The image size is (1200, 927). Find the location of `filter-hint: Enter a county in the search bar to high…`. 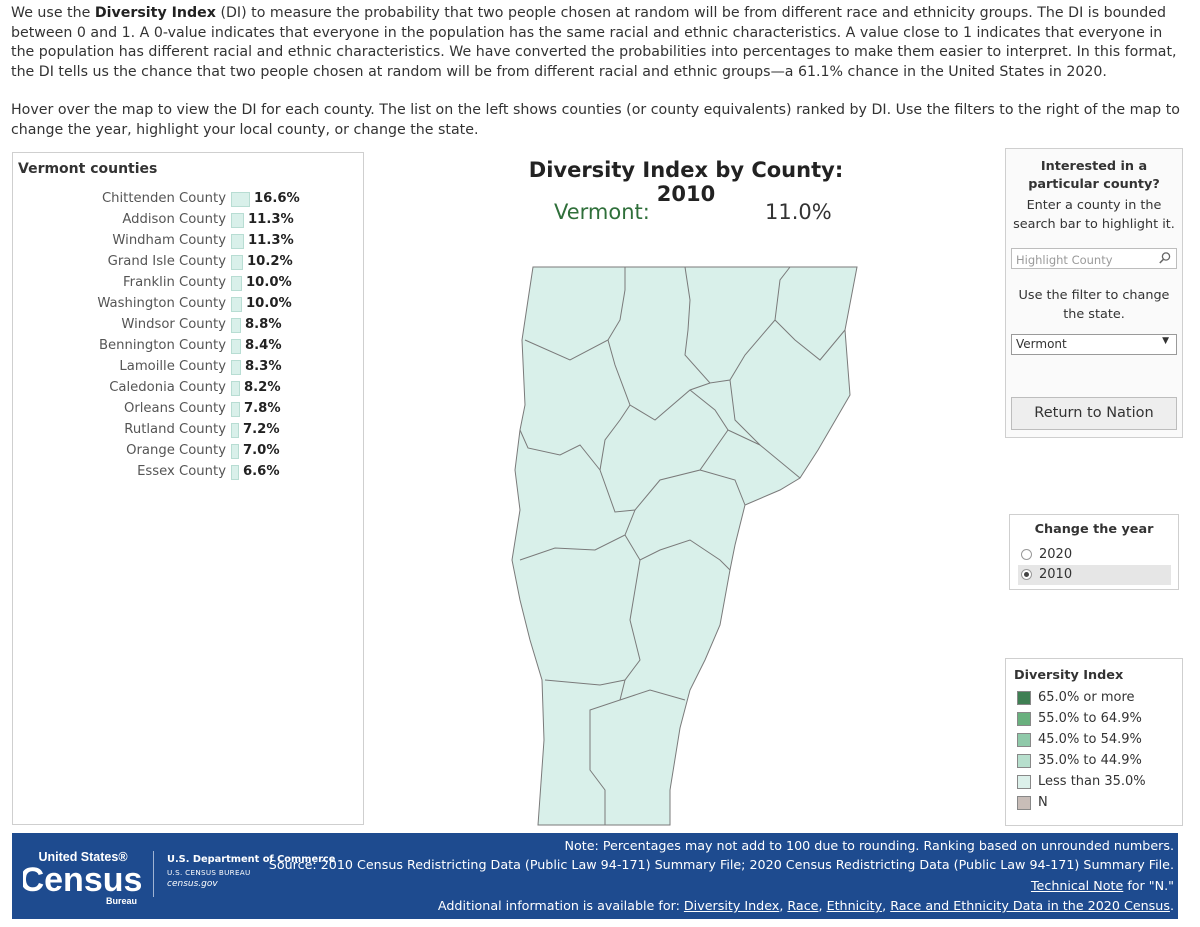

filter-hint: Enter a county in the search bar to high… is located at coordinates (1094, 215).